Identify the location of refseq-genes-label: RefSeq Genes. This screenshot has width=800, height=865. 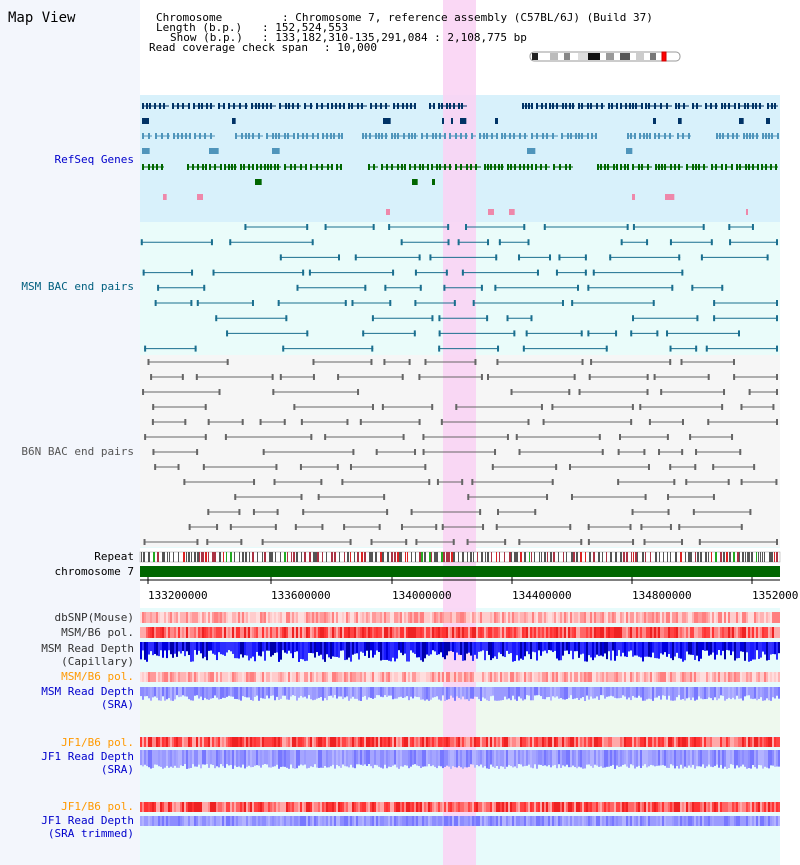
(94, 159).